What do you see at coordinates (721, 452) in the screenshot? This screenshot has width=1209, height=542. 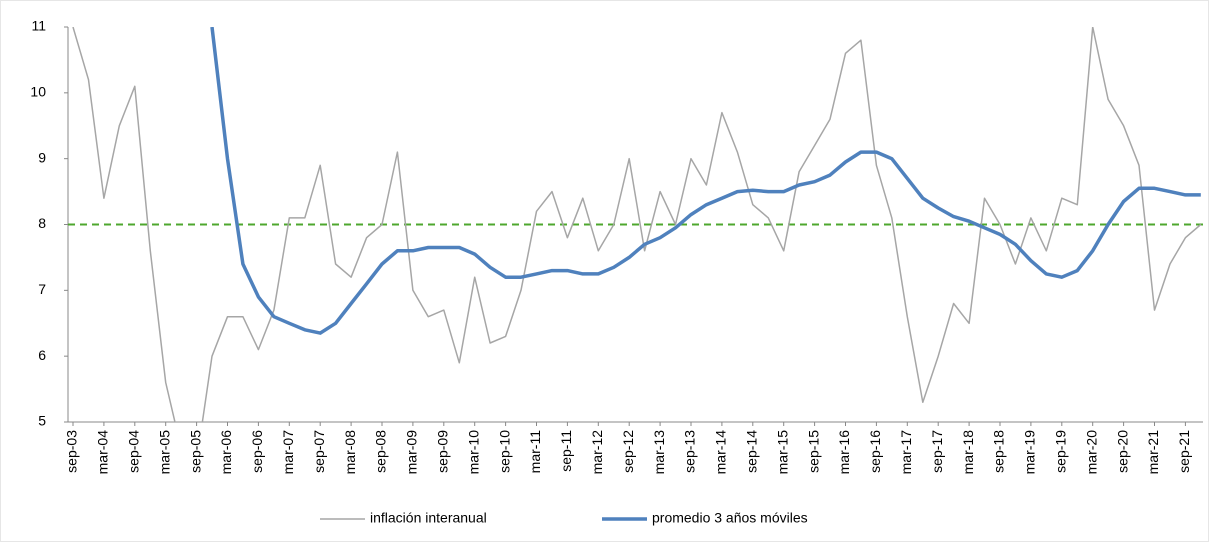 I see `x-tick-label: mar-14` at bounding box center [721, 452].